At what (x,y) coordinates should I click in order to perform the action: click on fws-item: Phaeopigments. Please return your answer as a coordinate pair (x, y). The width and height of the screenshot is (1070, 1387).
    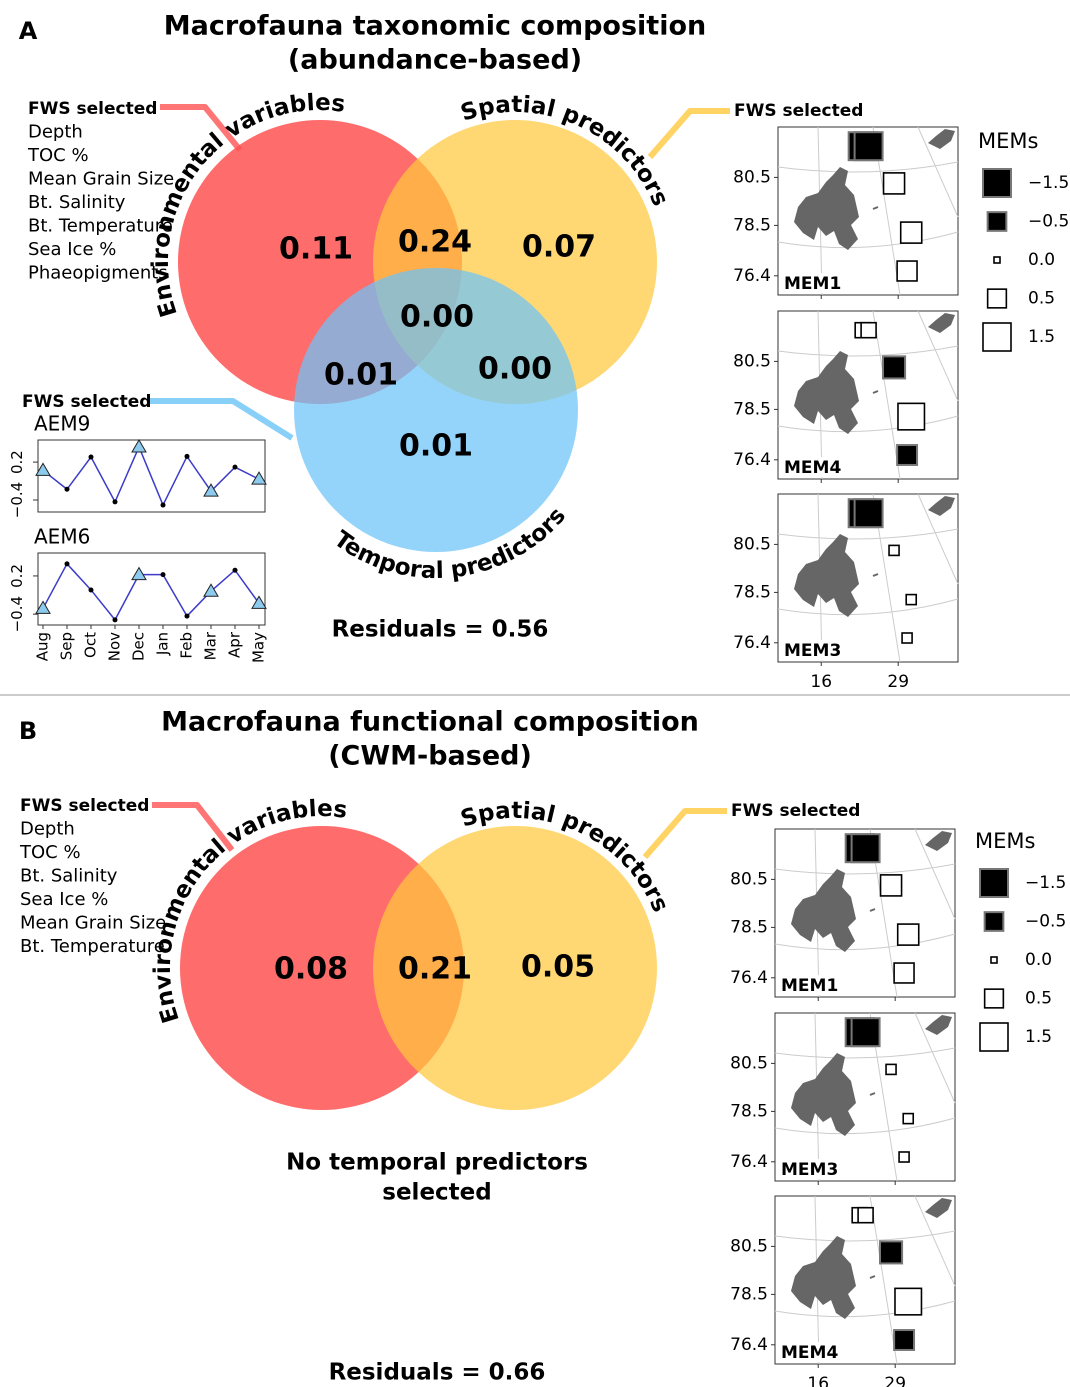
    Looking at the image, I should click on (98, 273).